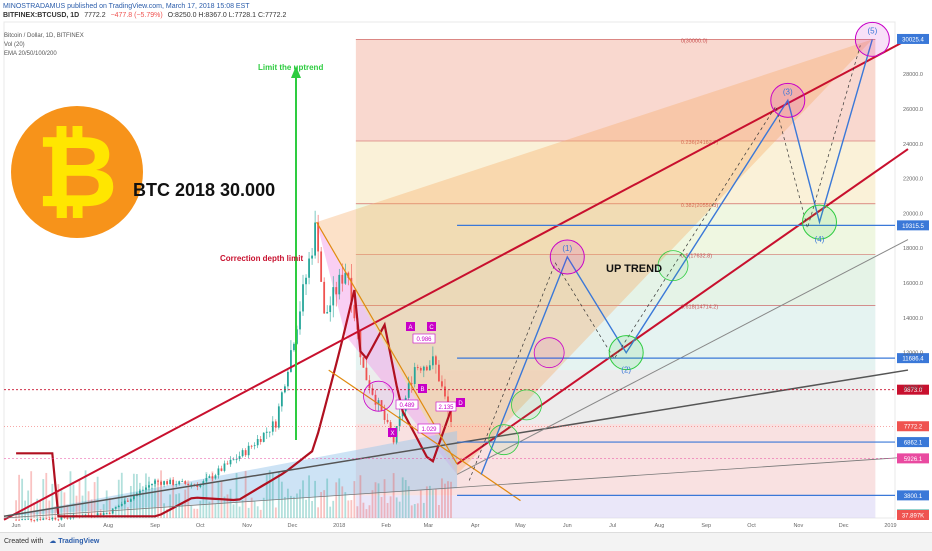 The image size is (932, 551). Describe the element at coordinates (913, 214) in the screenshot. I see `y-tick-5: 20000.0` at that location.